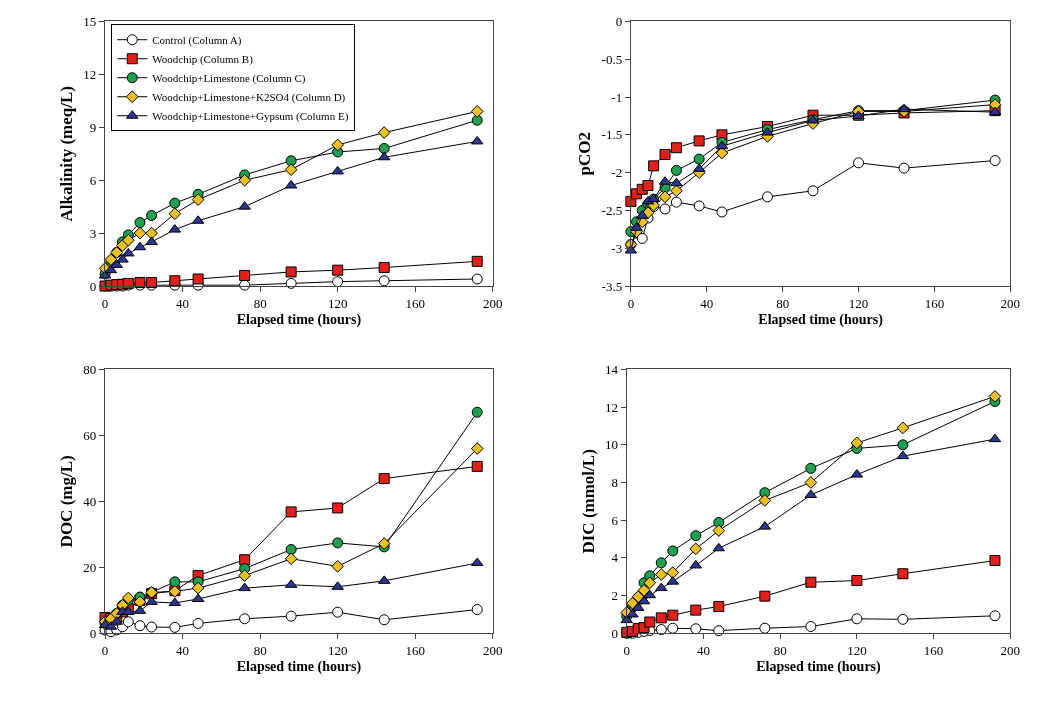 The image size is (1044, 704). I want to click on legend-label: Woodchip+Limestone+K2SO4 (Column D), so click(249, 98).